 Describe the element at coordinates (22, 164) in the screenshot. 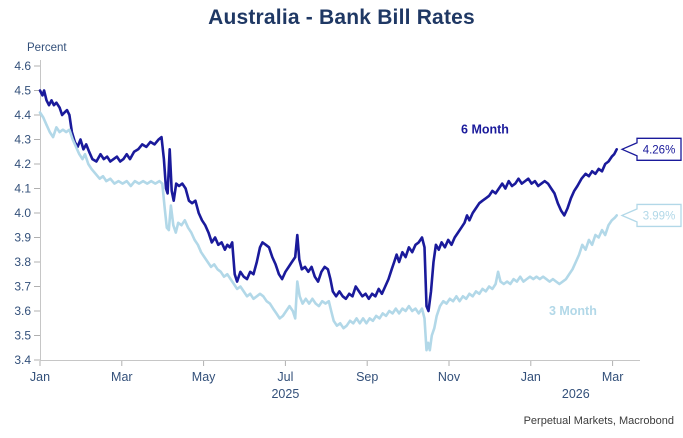

I see `y-axis-tick-label: 4.2` at that location.